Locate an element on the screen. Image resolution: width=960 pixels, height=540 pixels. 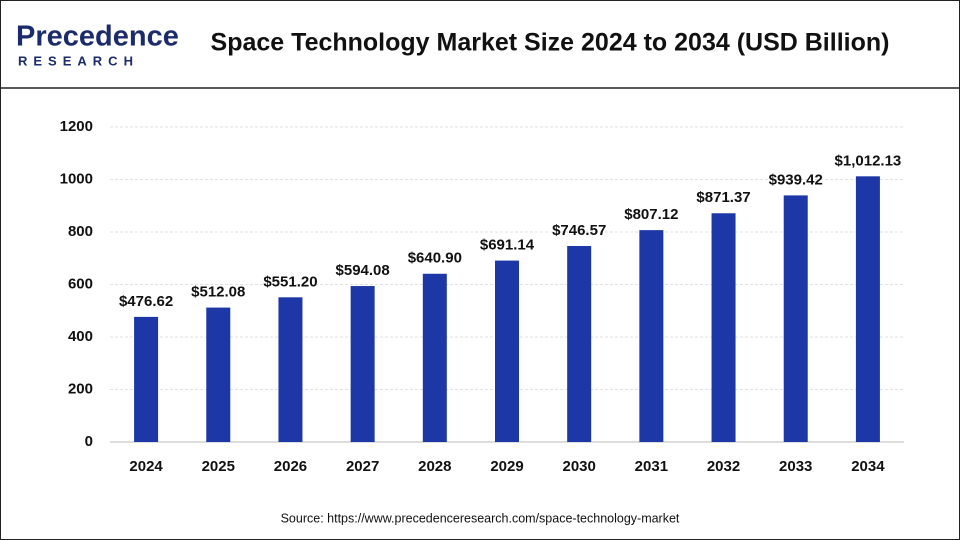
value-label: $939.42 is located at coordinates (796, 179).